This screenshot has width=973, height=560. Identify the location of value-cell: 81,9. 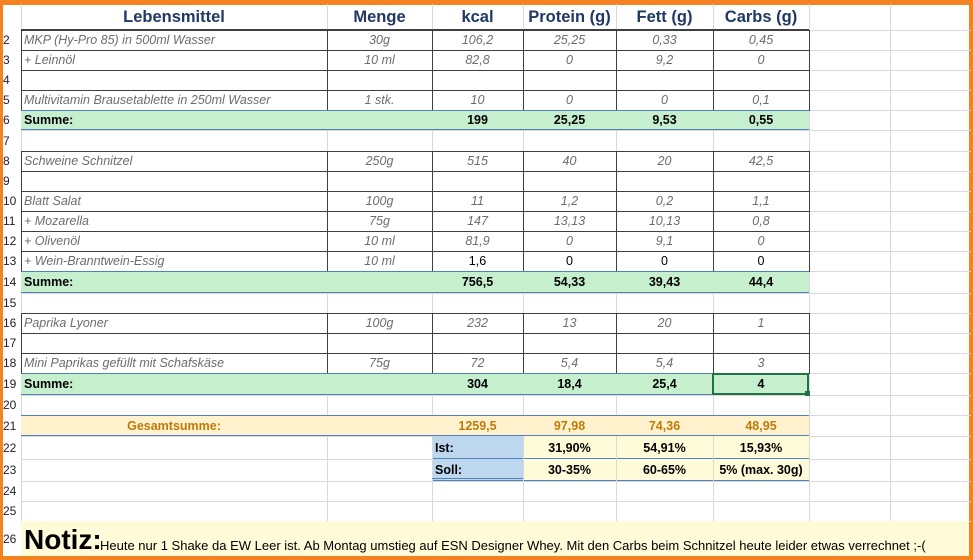
(477, 241).